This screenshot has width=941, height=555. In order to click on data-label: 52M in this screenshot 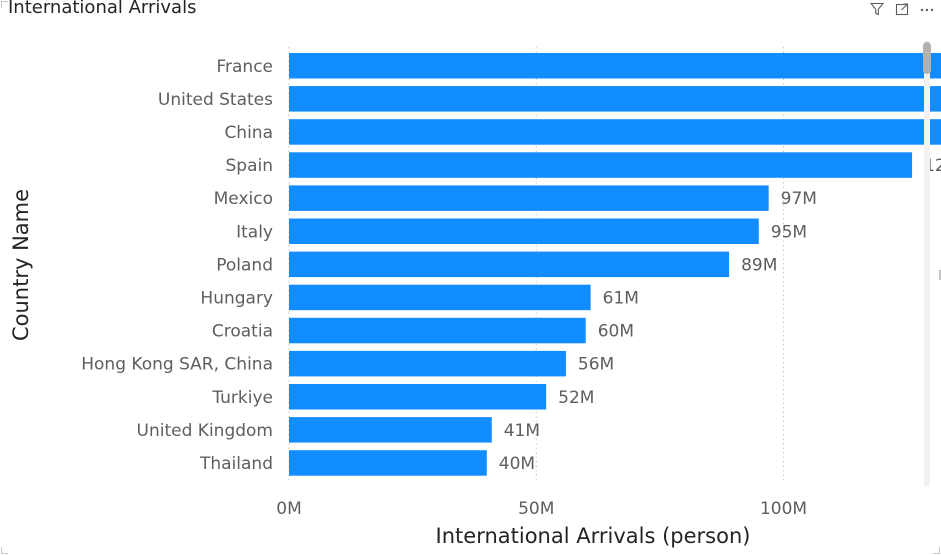, I will do `click(576, 398)`.